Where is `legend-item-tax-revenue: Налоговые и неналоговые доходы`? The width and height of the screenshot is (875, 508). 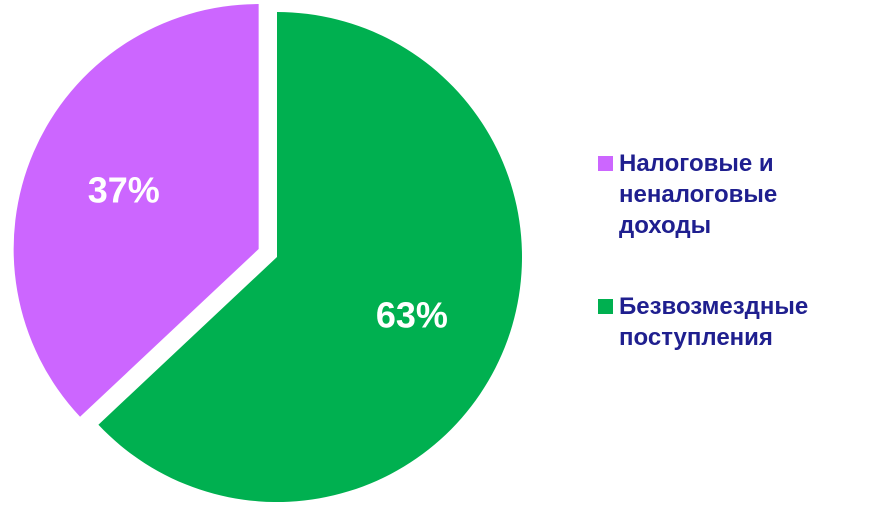
legend-item-tax-revenue: Налоговые и неналоговые доходы is located at coordinates (733, 194).